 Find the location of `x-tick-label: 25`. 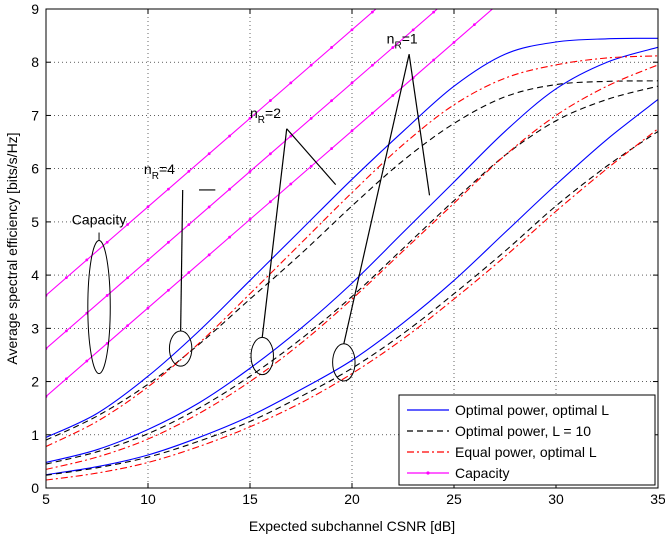

x-tick-label: 25 is located at coordinates (454, 499).